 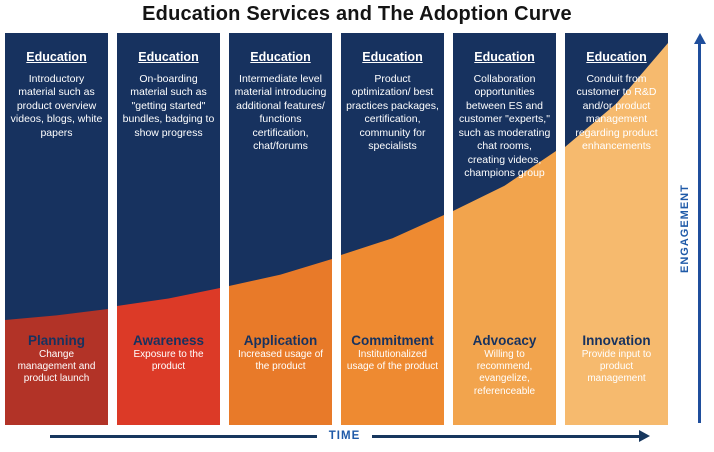 I want to click on stage-description: Exposure to the product, so click(x=168, y=361).